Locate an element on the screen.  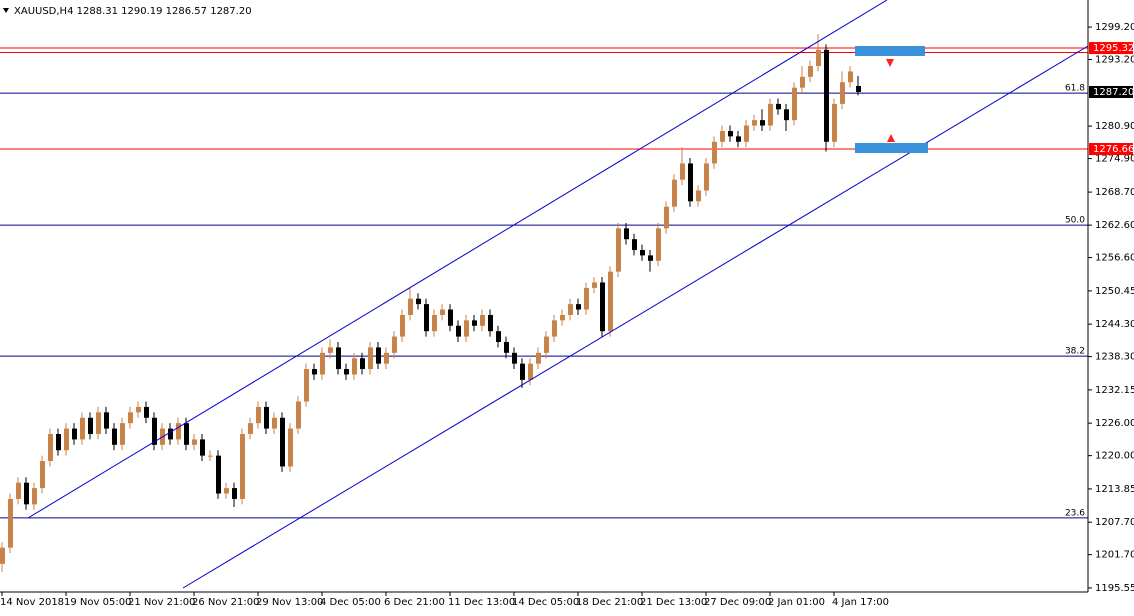
menu-icon is located at coordinates (6, 10).